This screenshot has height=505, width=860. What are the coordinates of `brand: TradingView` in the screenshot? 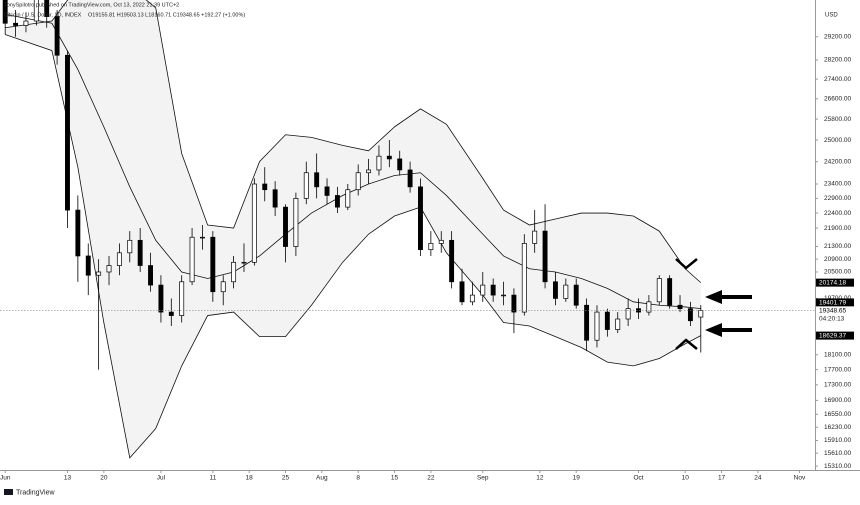 It's located at (29, 492).